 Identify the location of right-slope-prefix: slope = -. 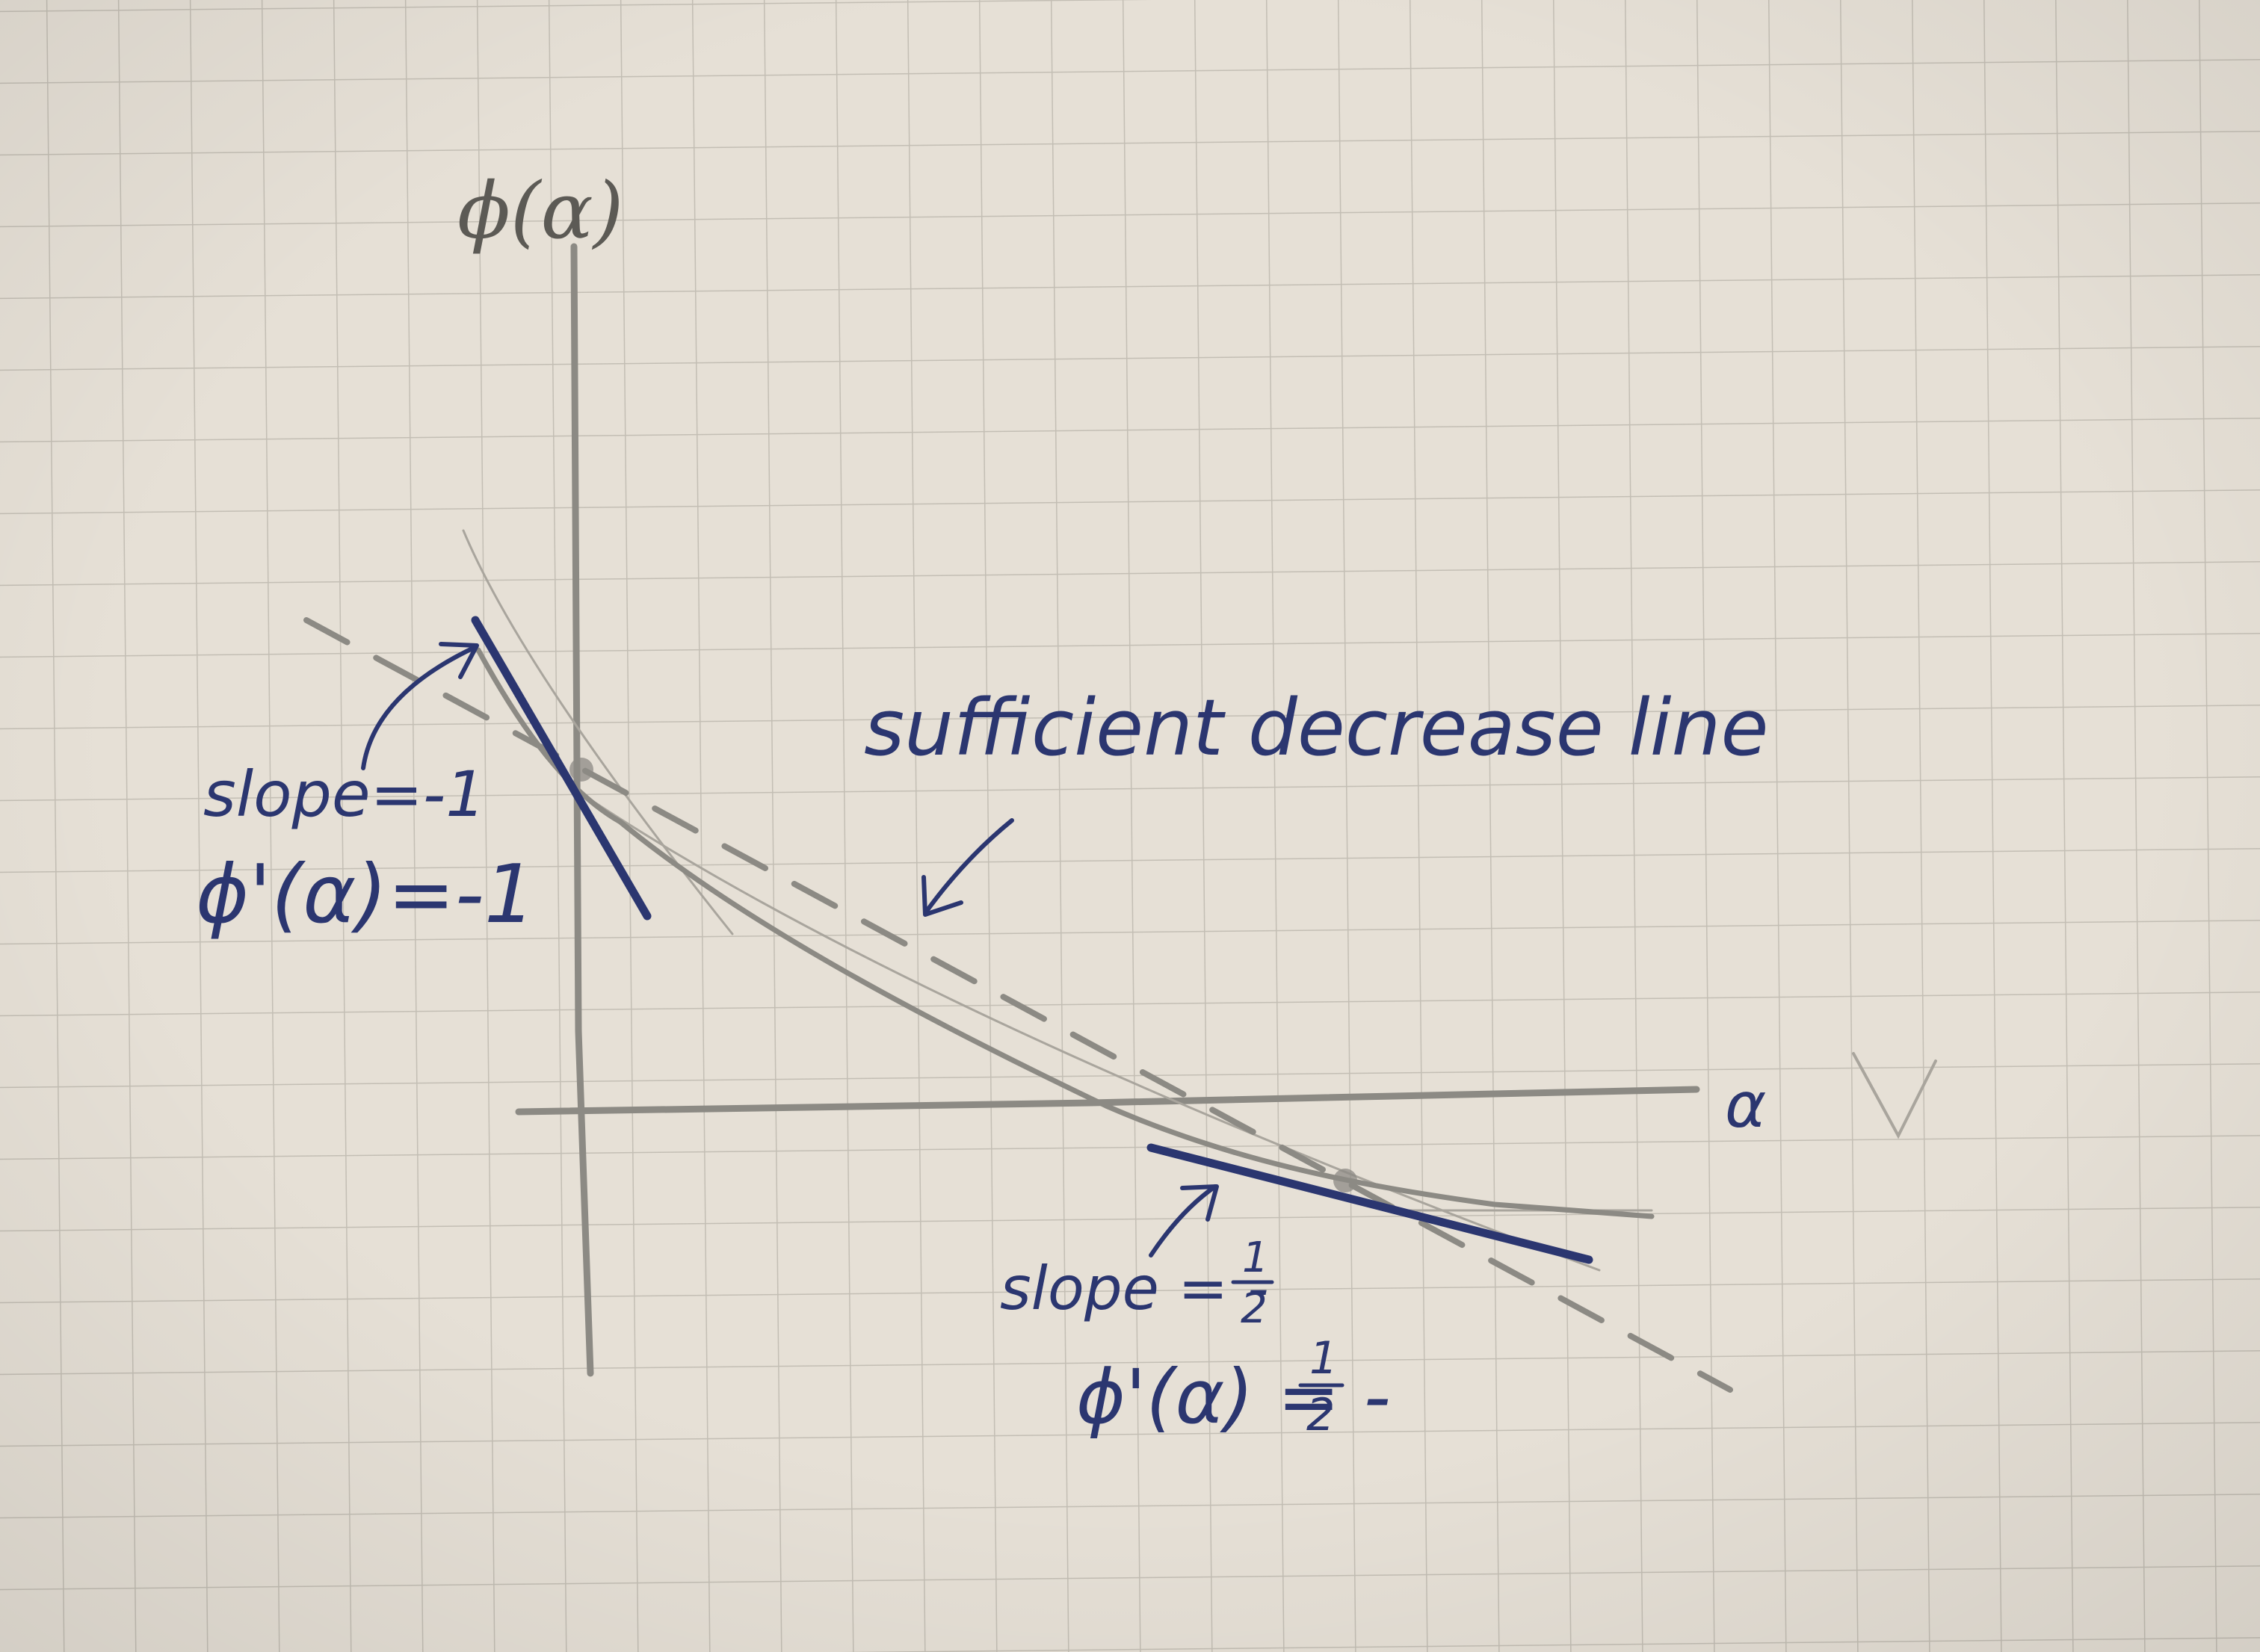
(1134, 1288).